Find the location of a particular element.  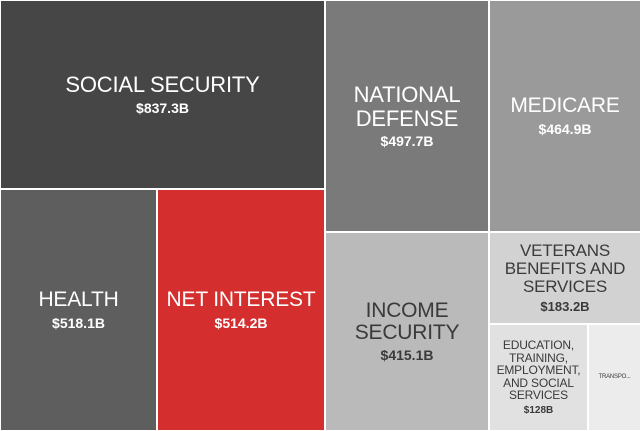

tile-value: $837.3B is located at coordinates (162, 107).